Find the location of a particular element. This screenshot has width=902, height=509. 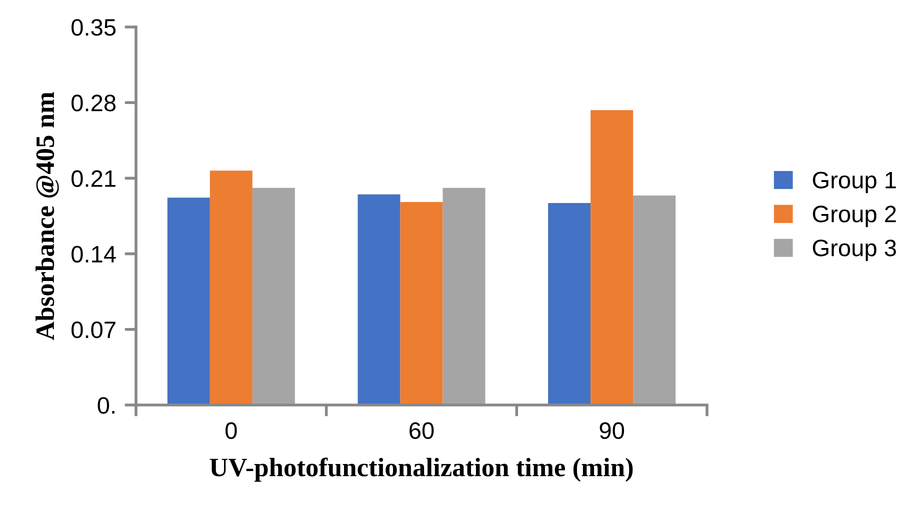

x-tick-label: 0 is located at coordinates (231, 431).